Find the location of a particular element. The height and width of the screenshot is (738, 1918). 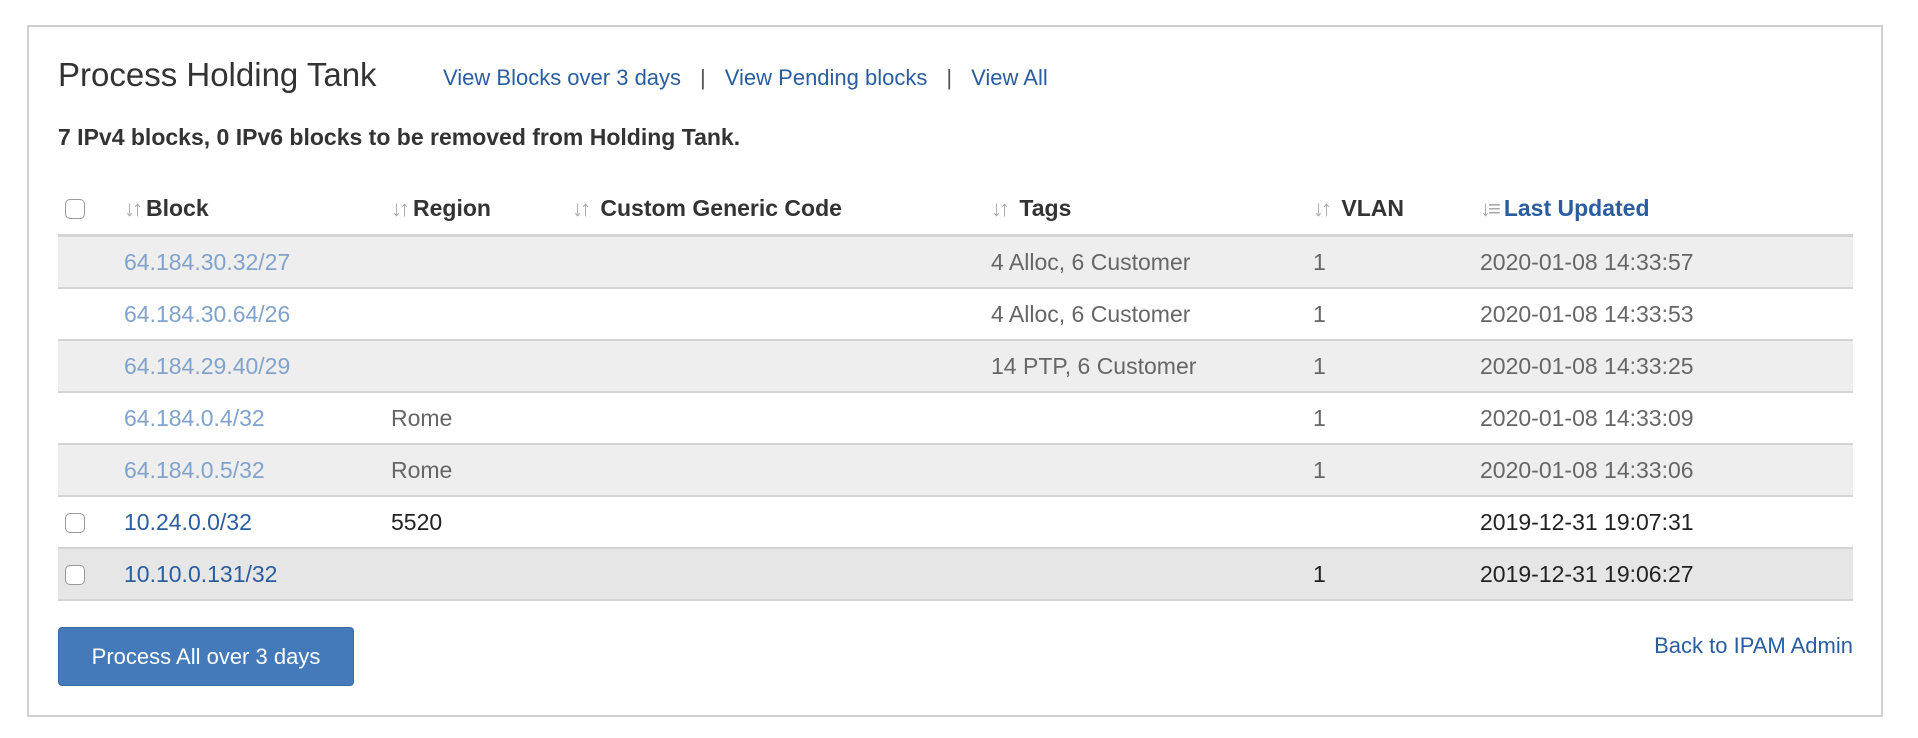

back-to-ipam-admin-link: Back to IPAM Admin is located at coordinates (1753, 645).